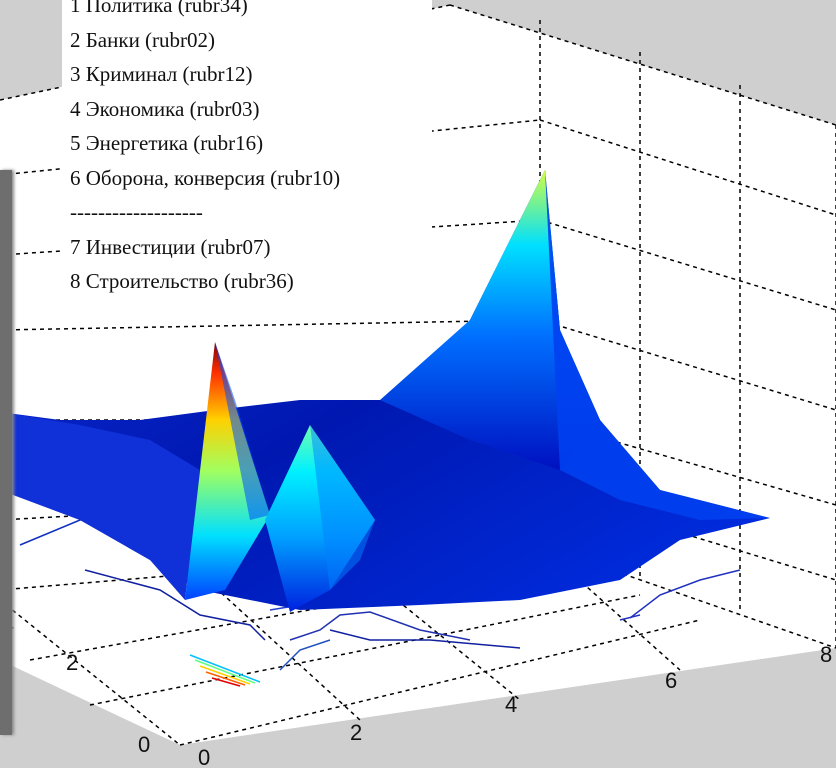 This screenshot has height=768, width=836. Describe the element at coordinates (159, 8) in the screenshot. I see `legend-entry: 1 Политика (rubr34)` at that location.